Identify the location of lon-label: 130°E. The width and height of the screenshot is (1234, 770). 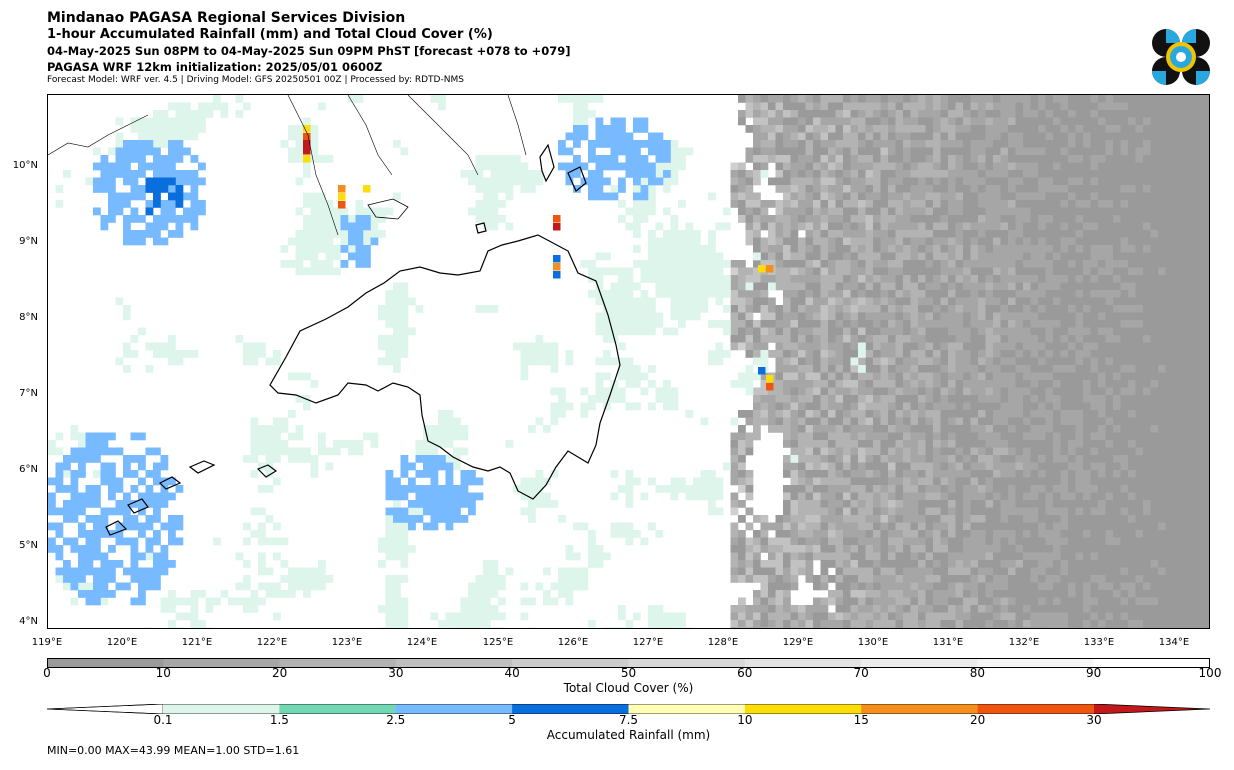
(873, 642).